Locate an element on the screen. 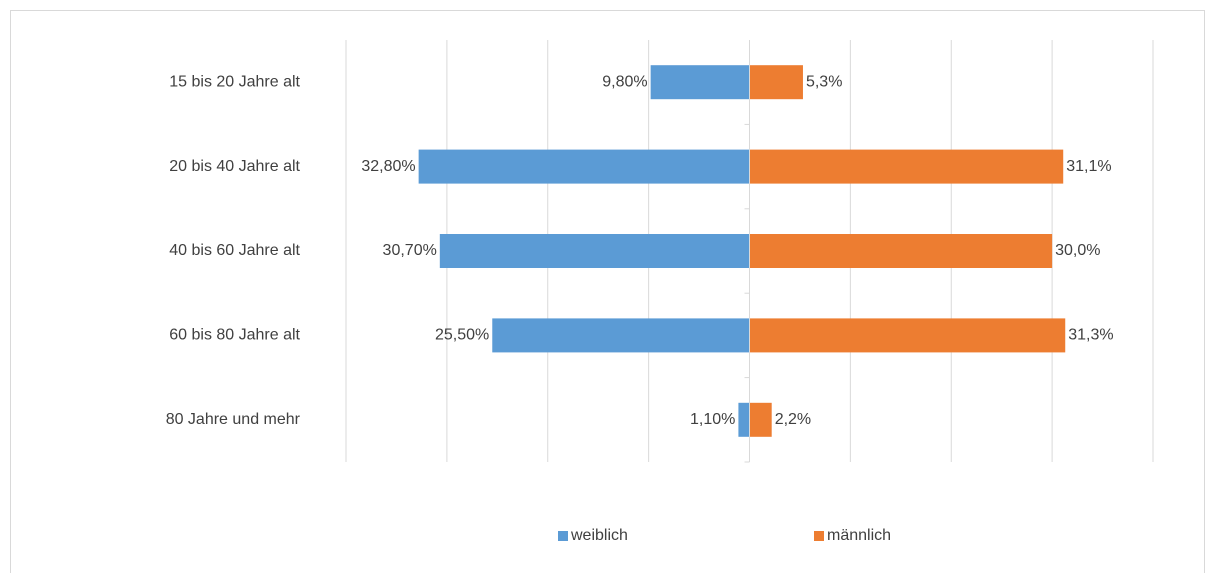 The image size is (1215, 573). data-label: 5,3% is located at coordinates (824, 81).